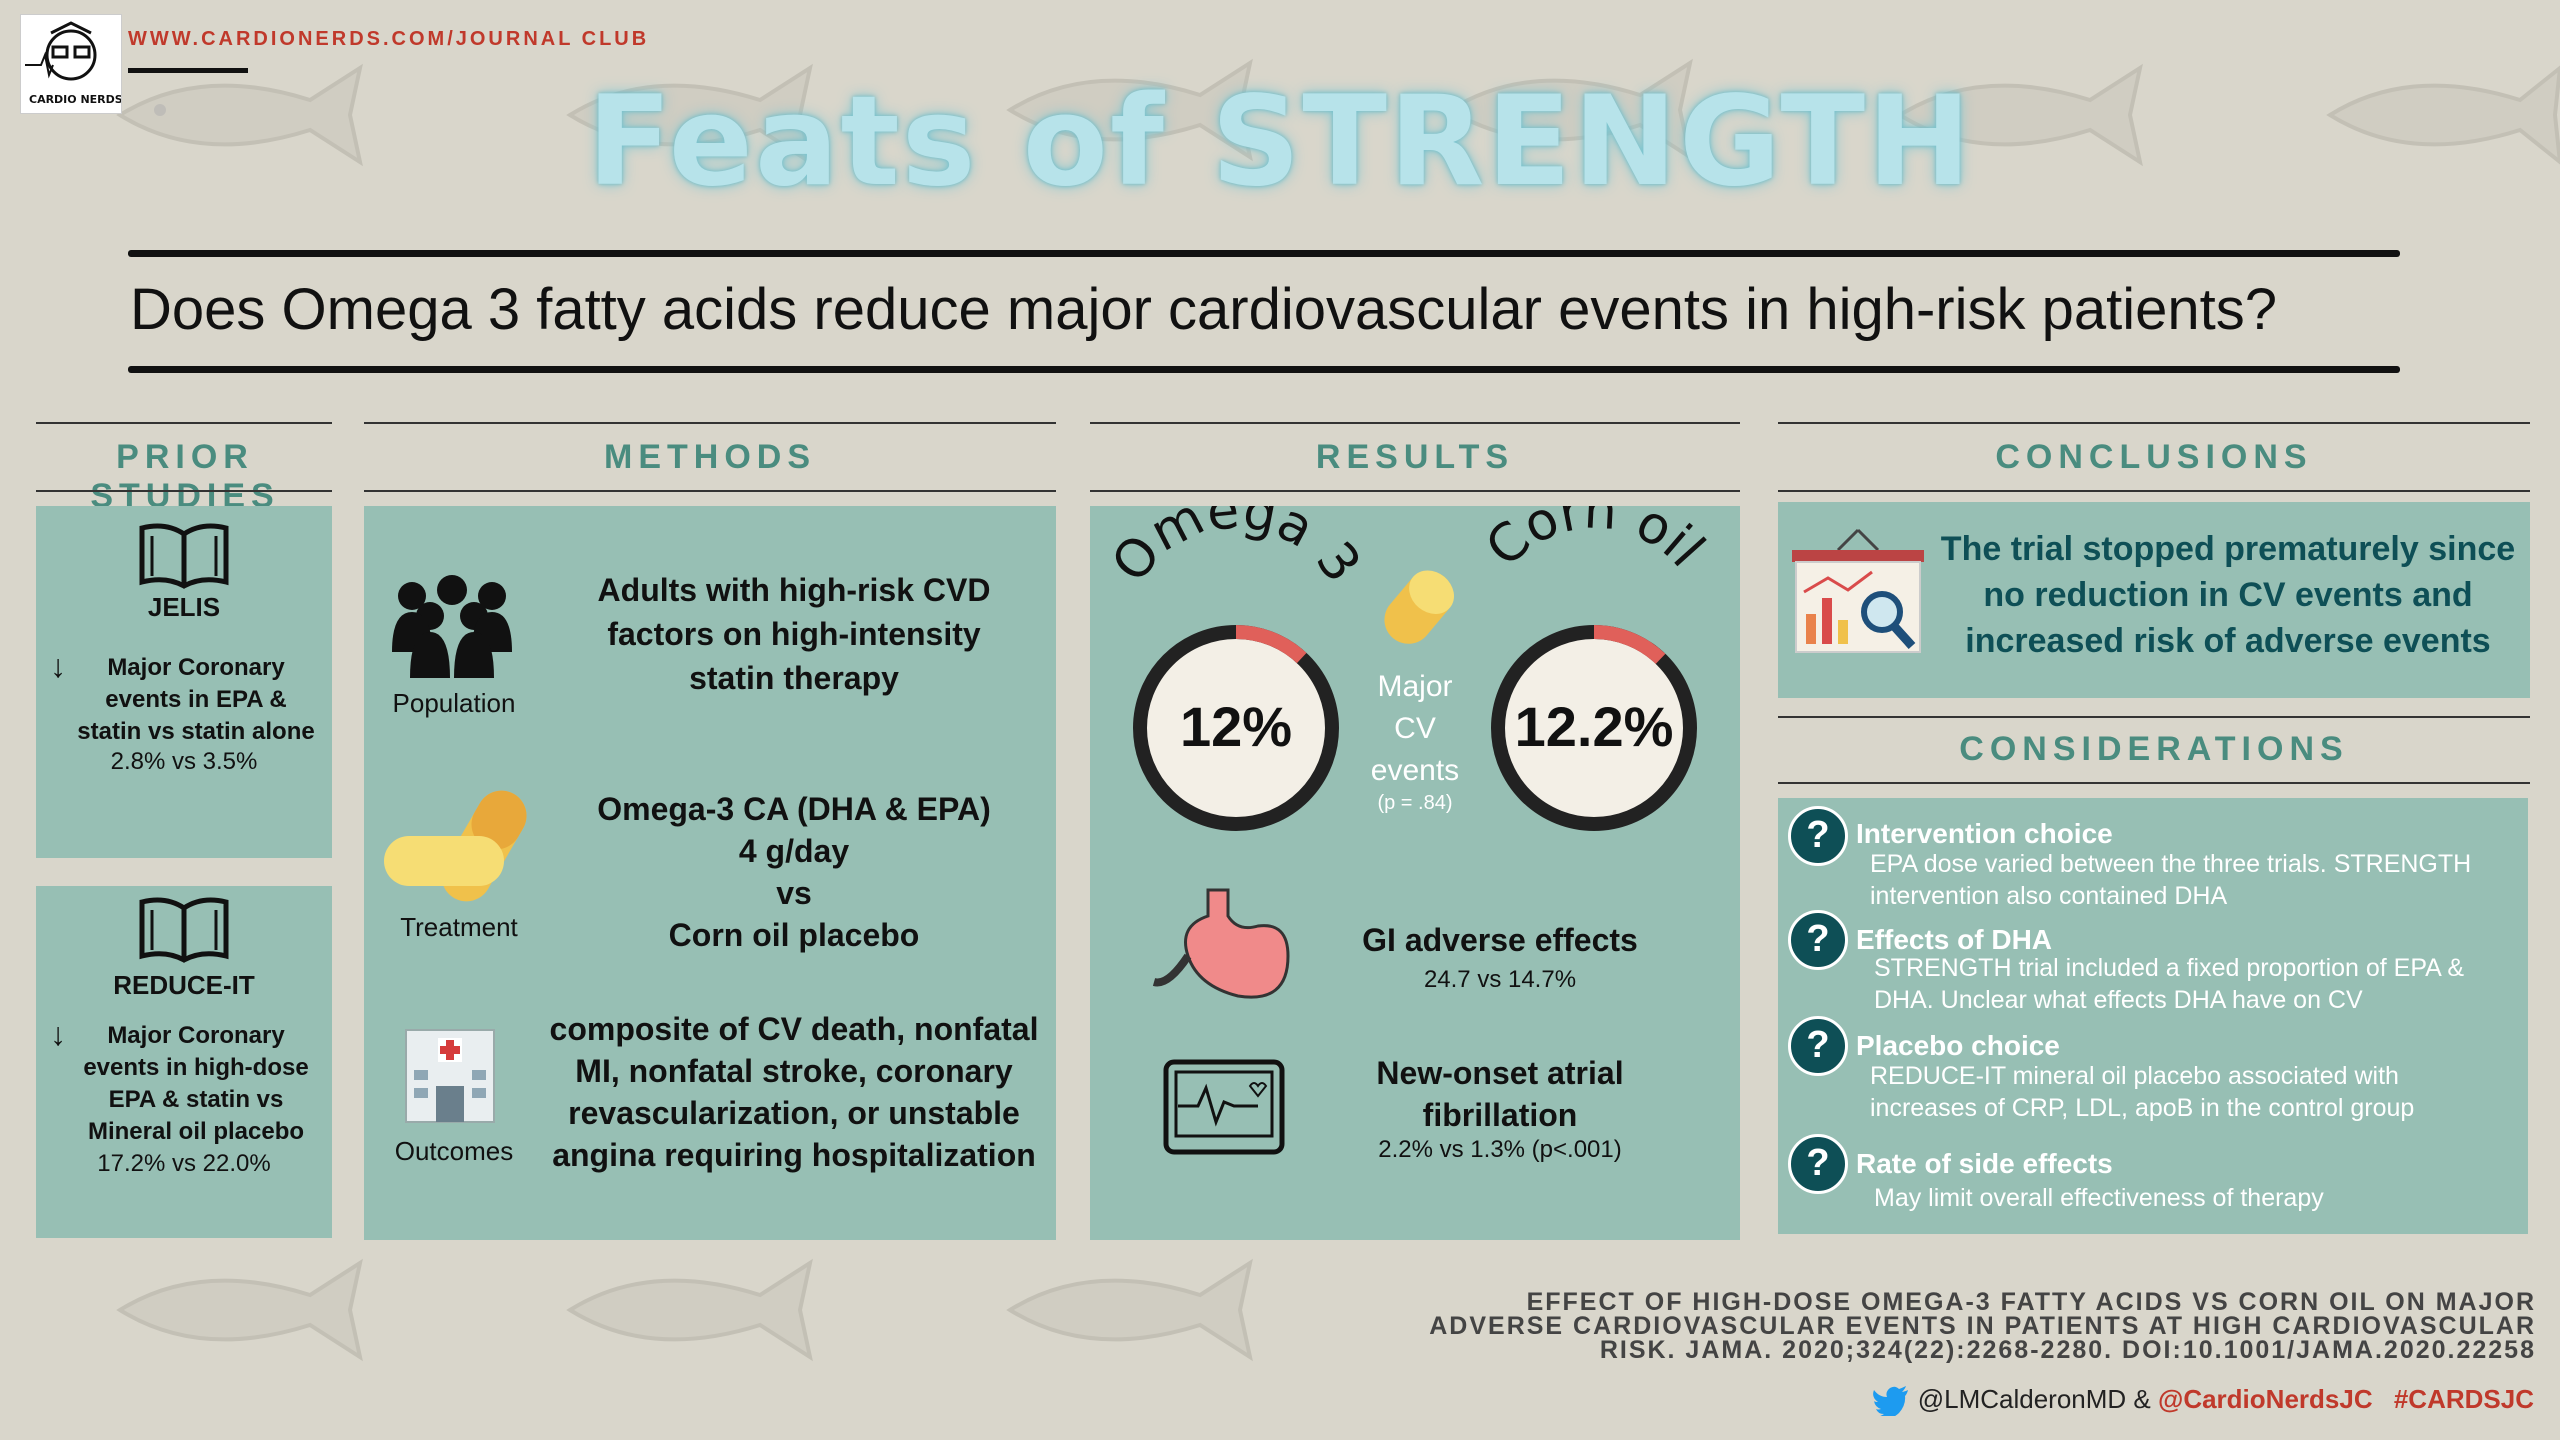  I want to click on results-rings: Omega 3 Corn oil 12% 12.2%, so click(1408, 668).